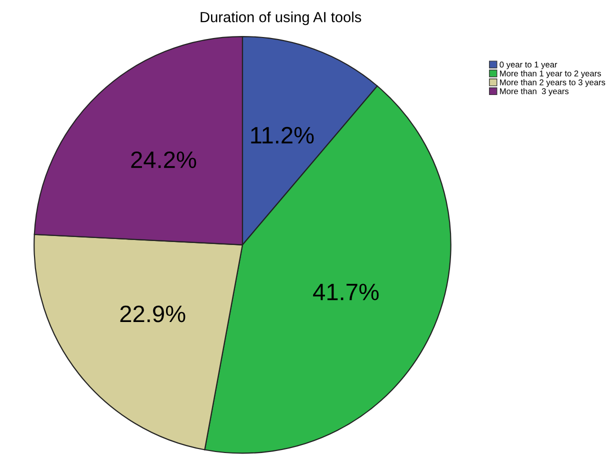  What do you see at coordinates (534, 92) in the screenshot?
I see `legend-label: More than 3 years` at bounding box center [534, 92].